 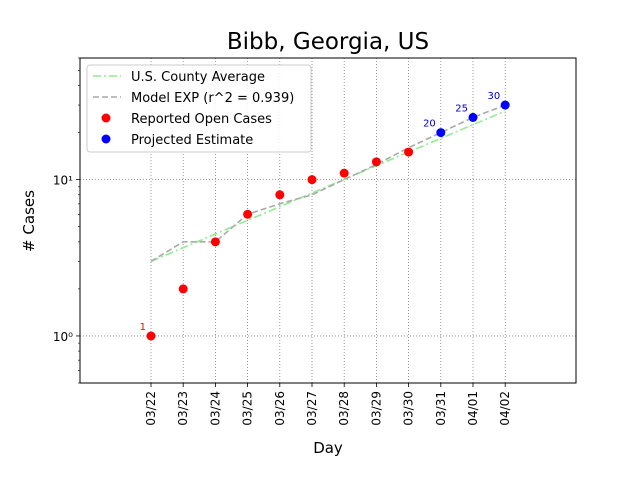 What do you see at coordinates (344, 408) in the screenshot?
I see `x-tick-label: 03/28` at bounding box center [344, 408].